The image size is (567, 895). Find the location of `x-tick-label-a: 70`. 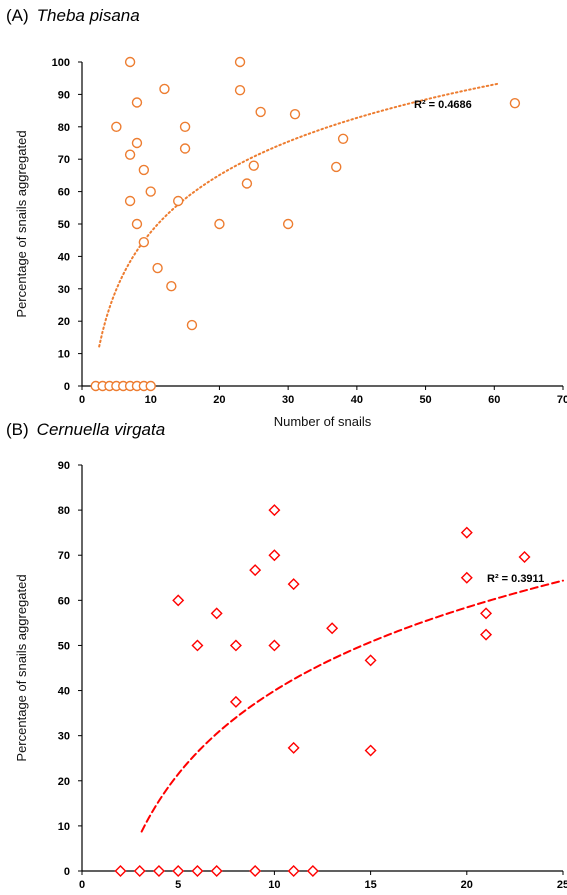

x-tick-label-a: 70 is located at coordinates (562, 400).